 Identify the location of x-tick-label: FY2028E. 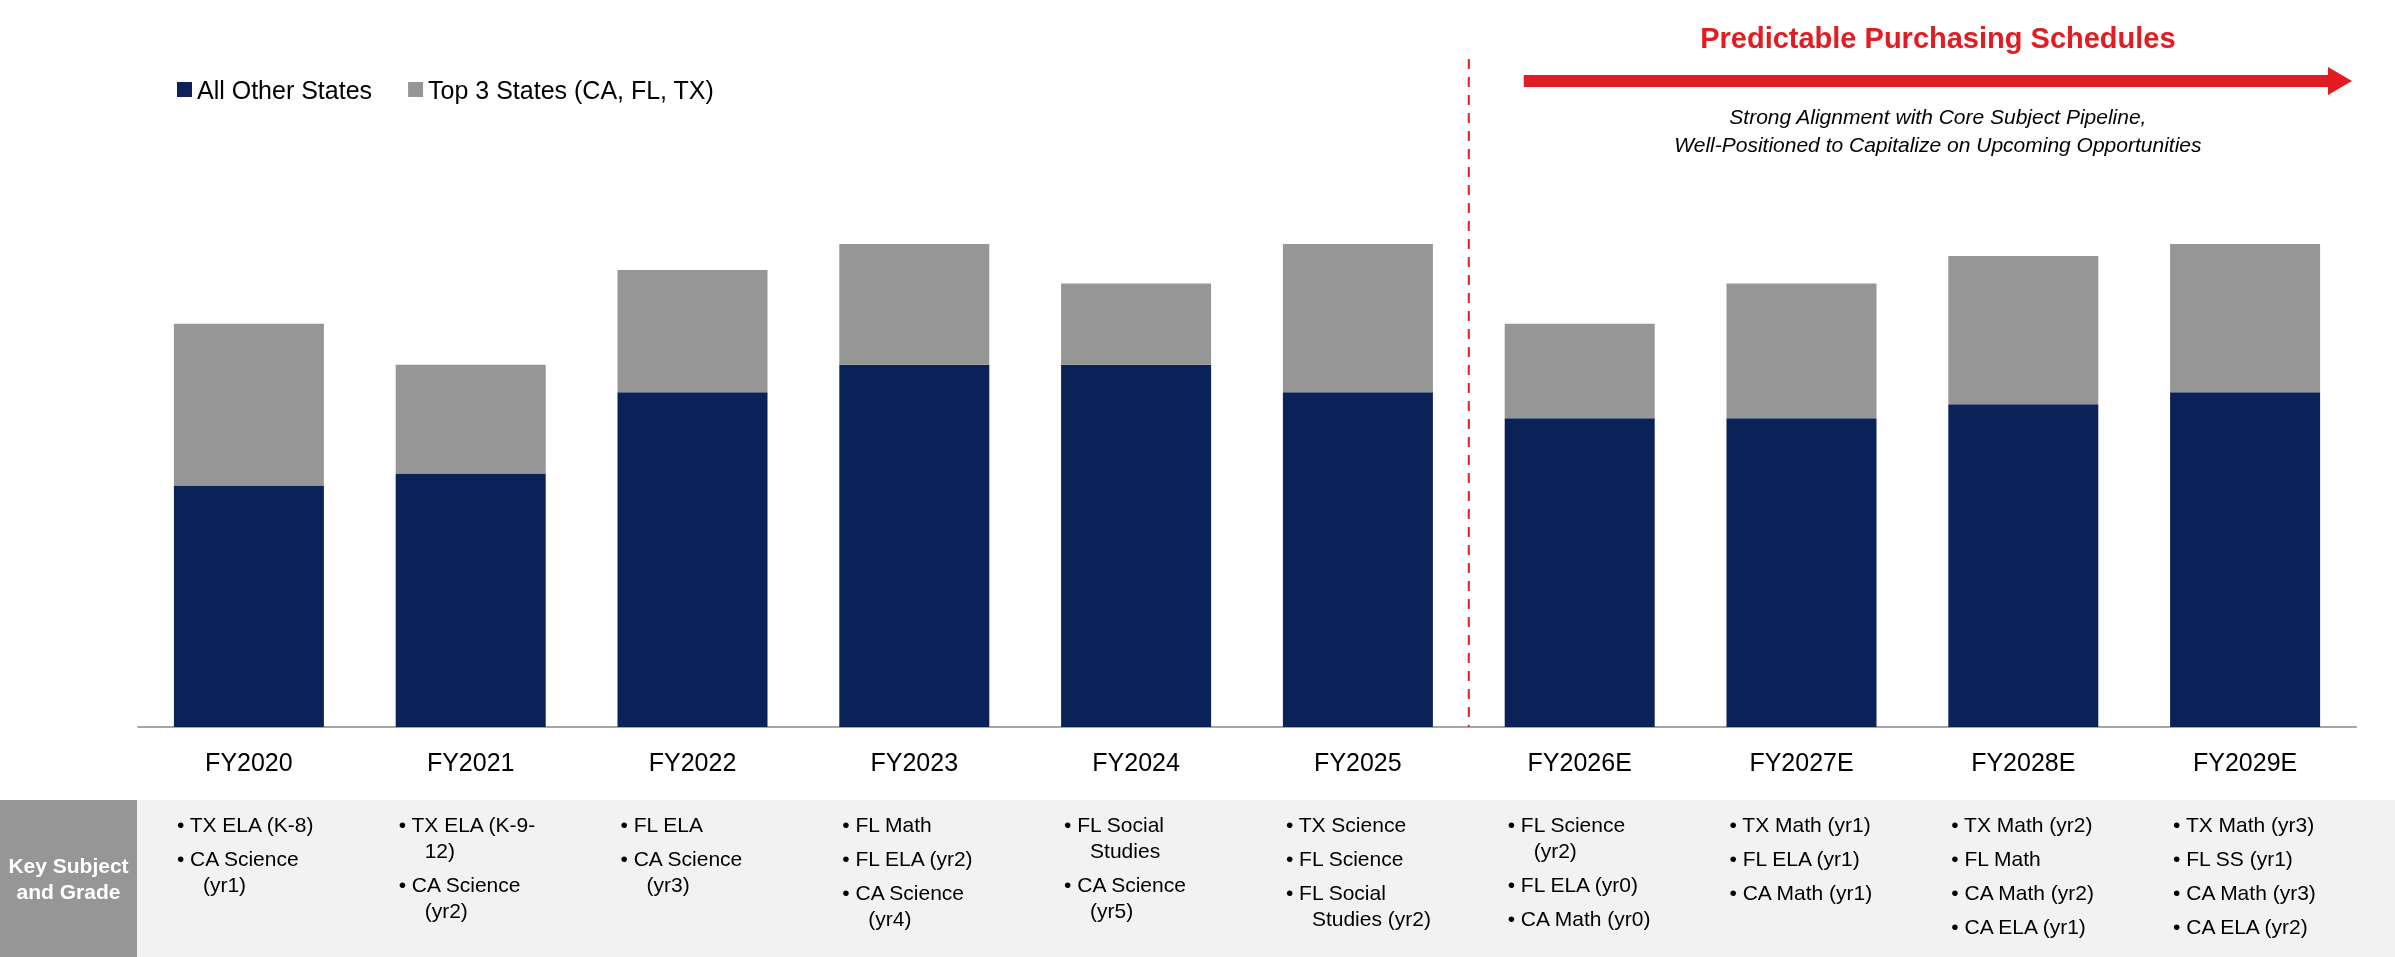
(2023, 761).